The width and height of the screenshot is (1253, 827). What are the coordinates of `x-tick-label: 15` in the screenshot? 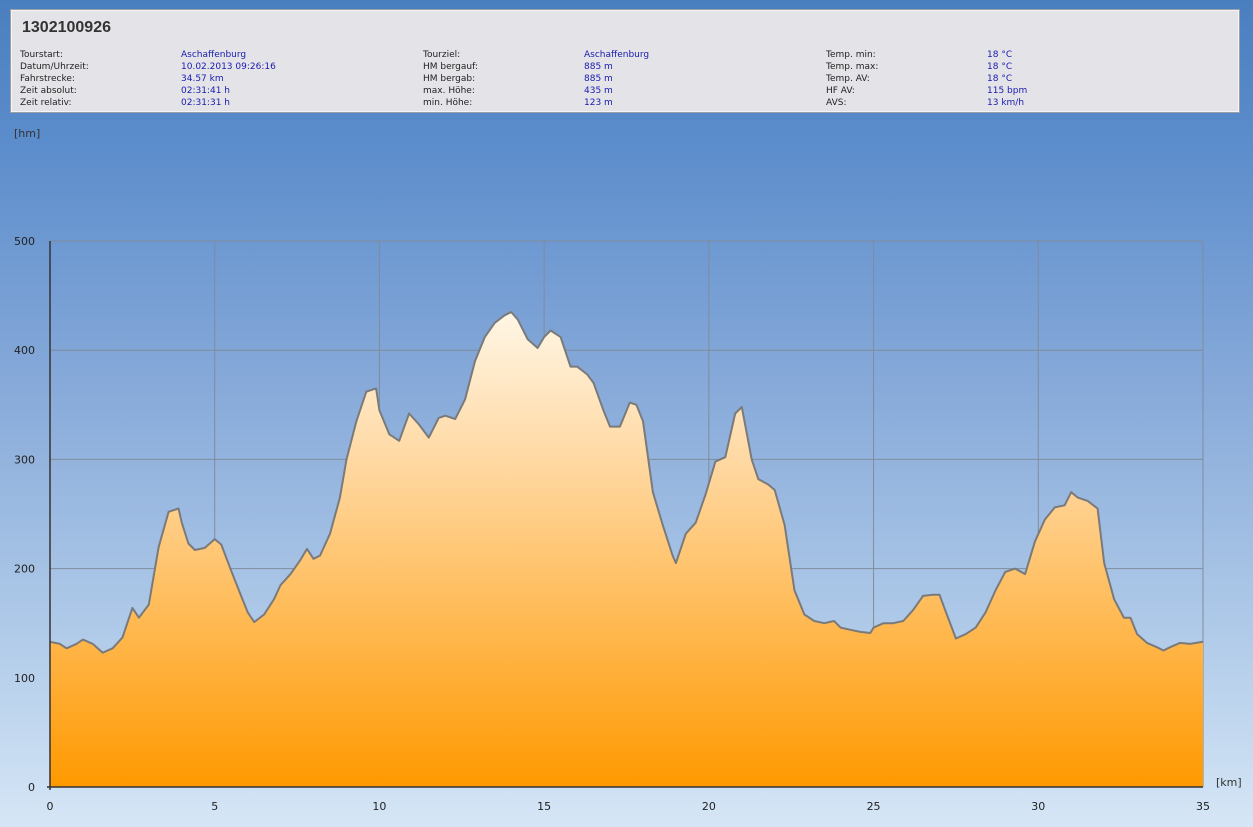 It's located at (544, 806).